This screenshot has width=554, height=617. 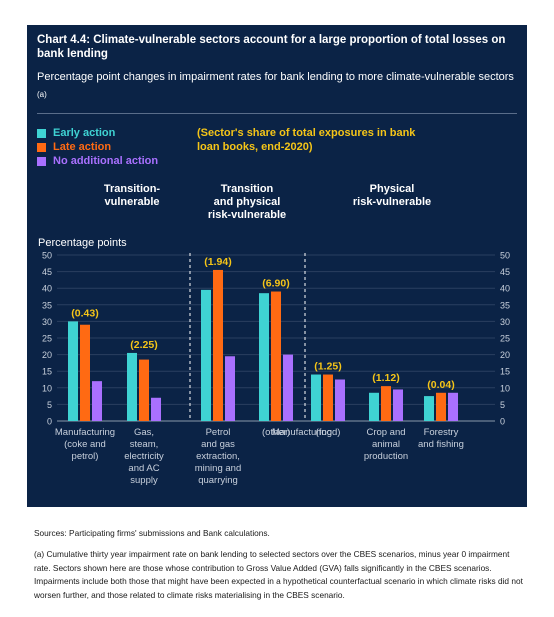 I want to click on legend-label-none: No additional action, so click(x=106, y=161).